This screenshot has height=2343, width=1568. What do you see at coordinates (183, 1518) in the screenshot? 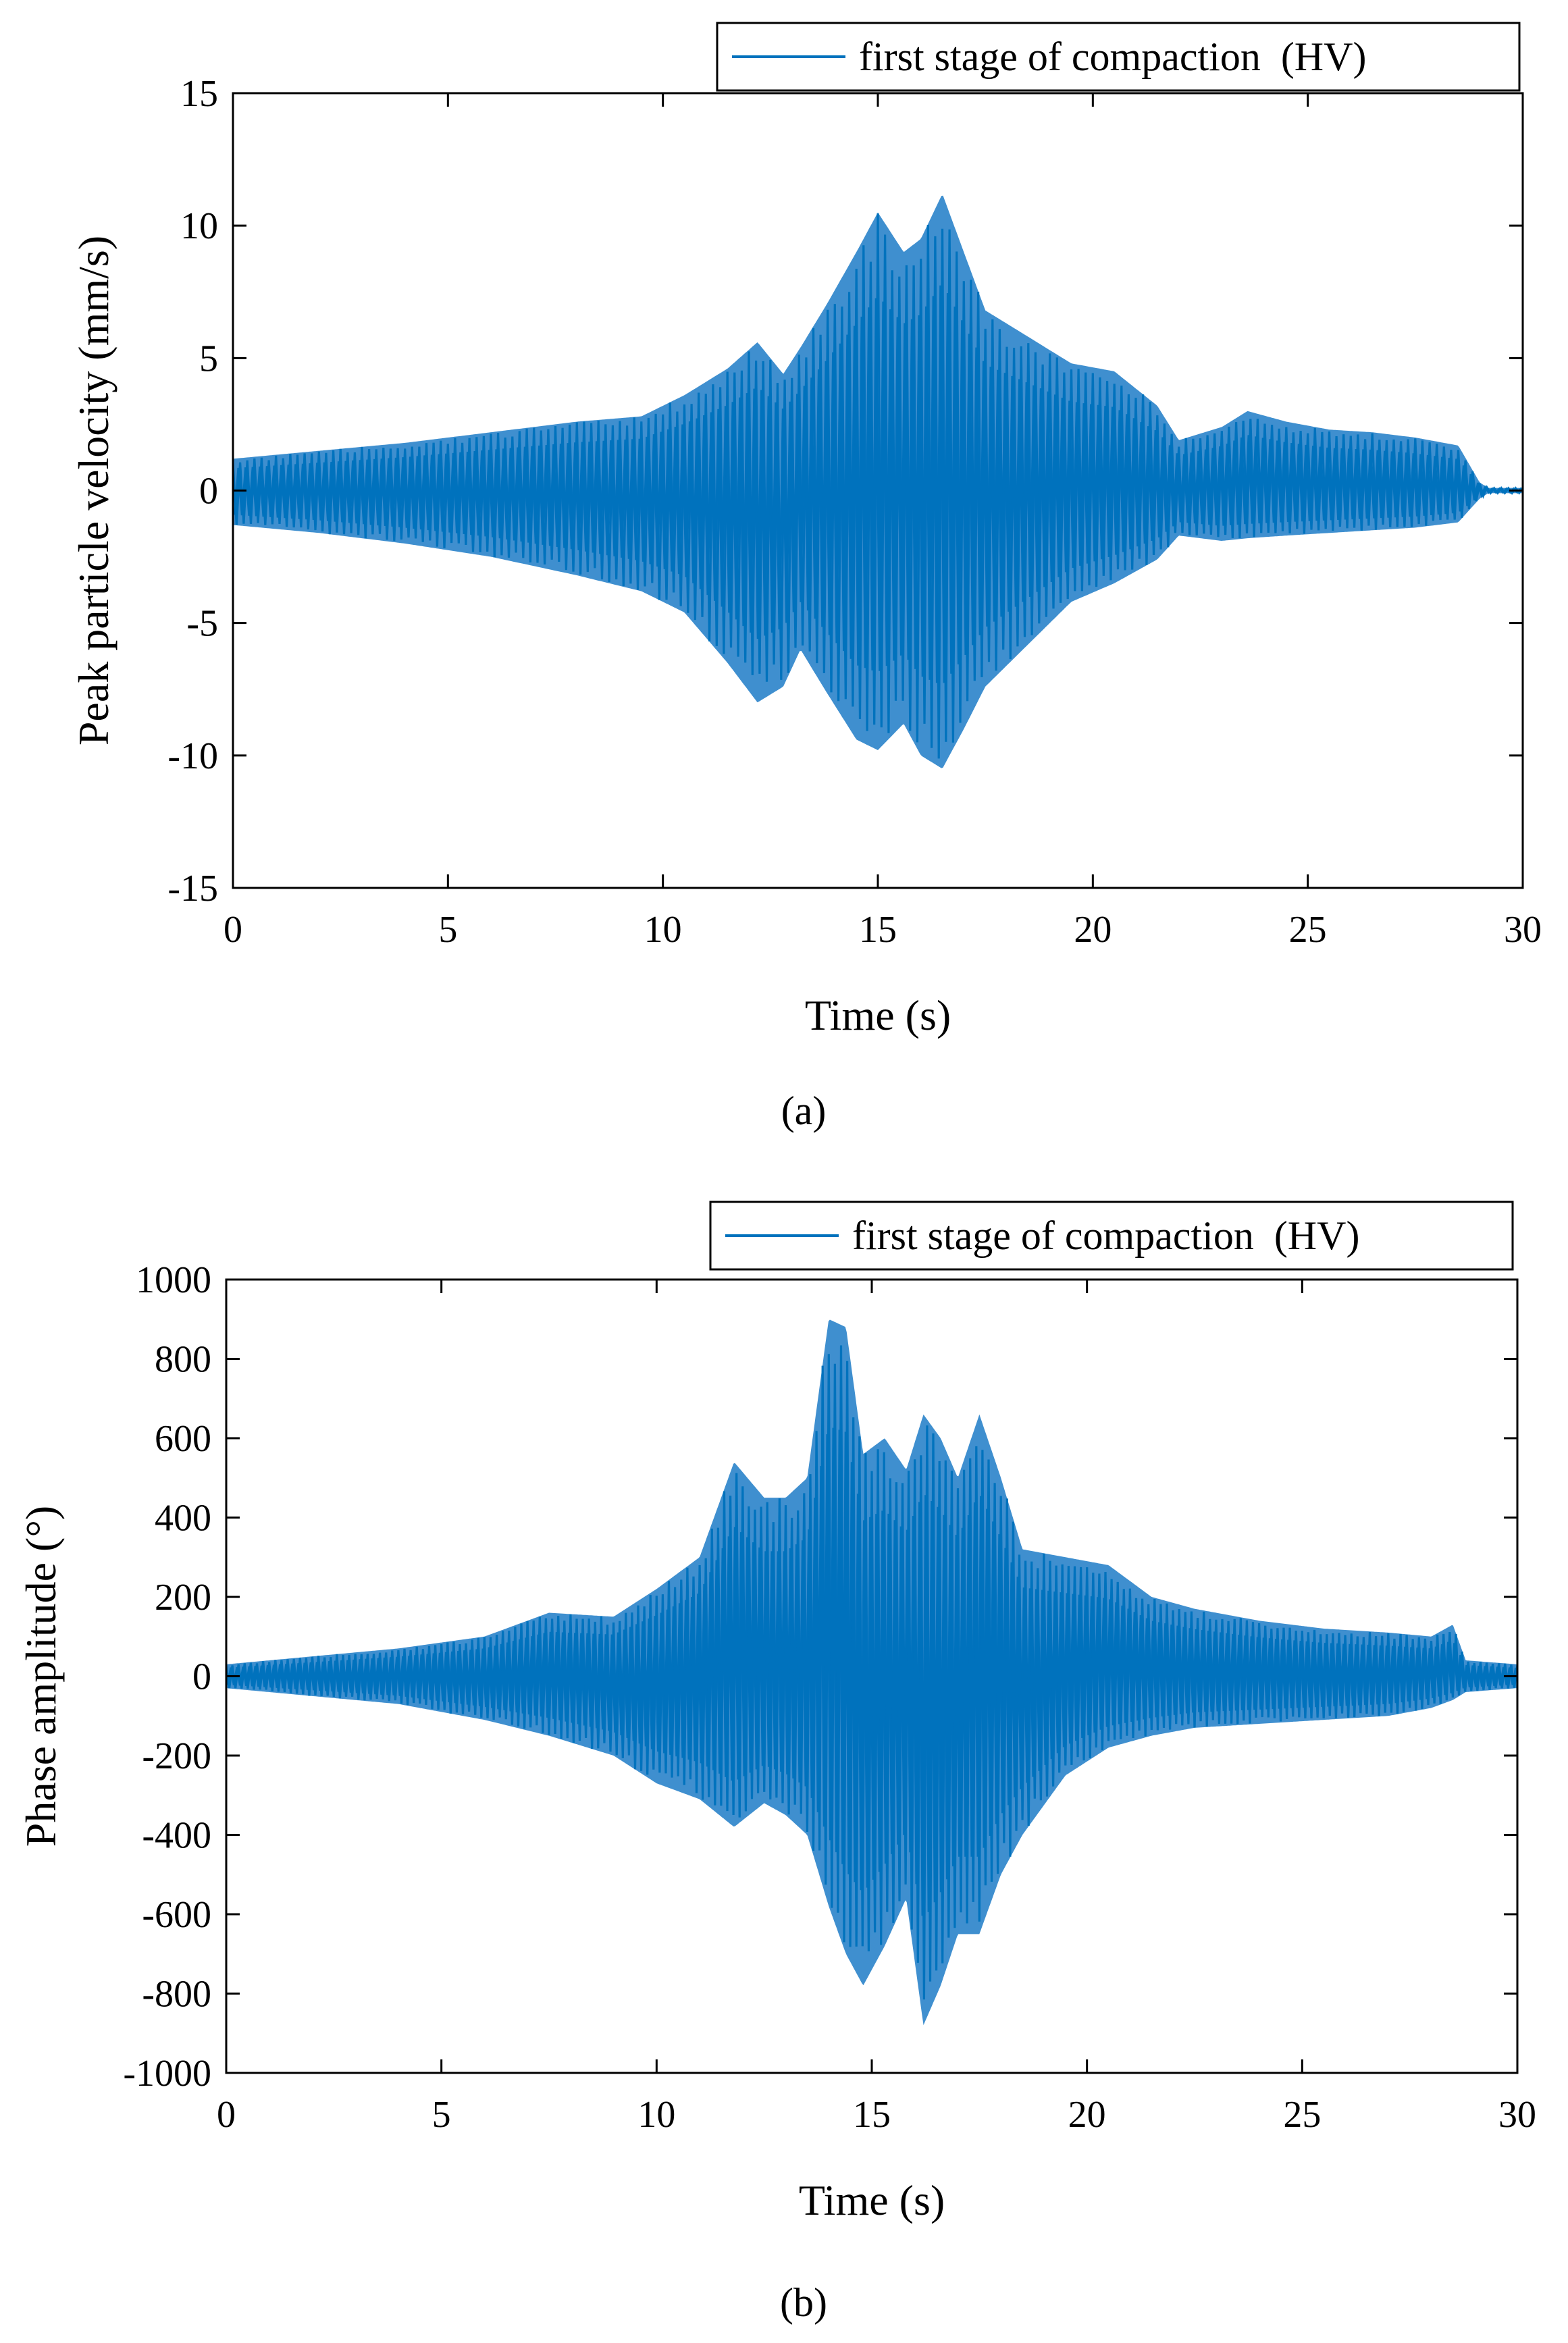
I see `y-tick-label: 400` at bounding box center [183, 1518].